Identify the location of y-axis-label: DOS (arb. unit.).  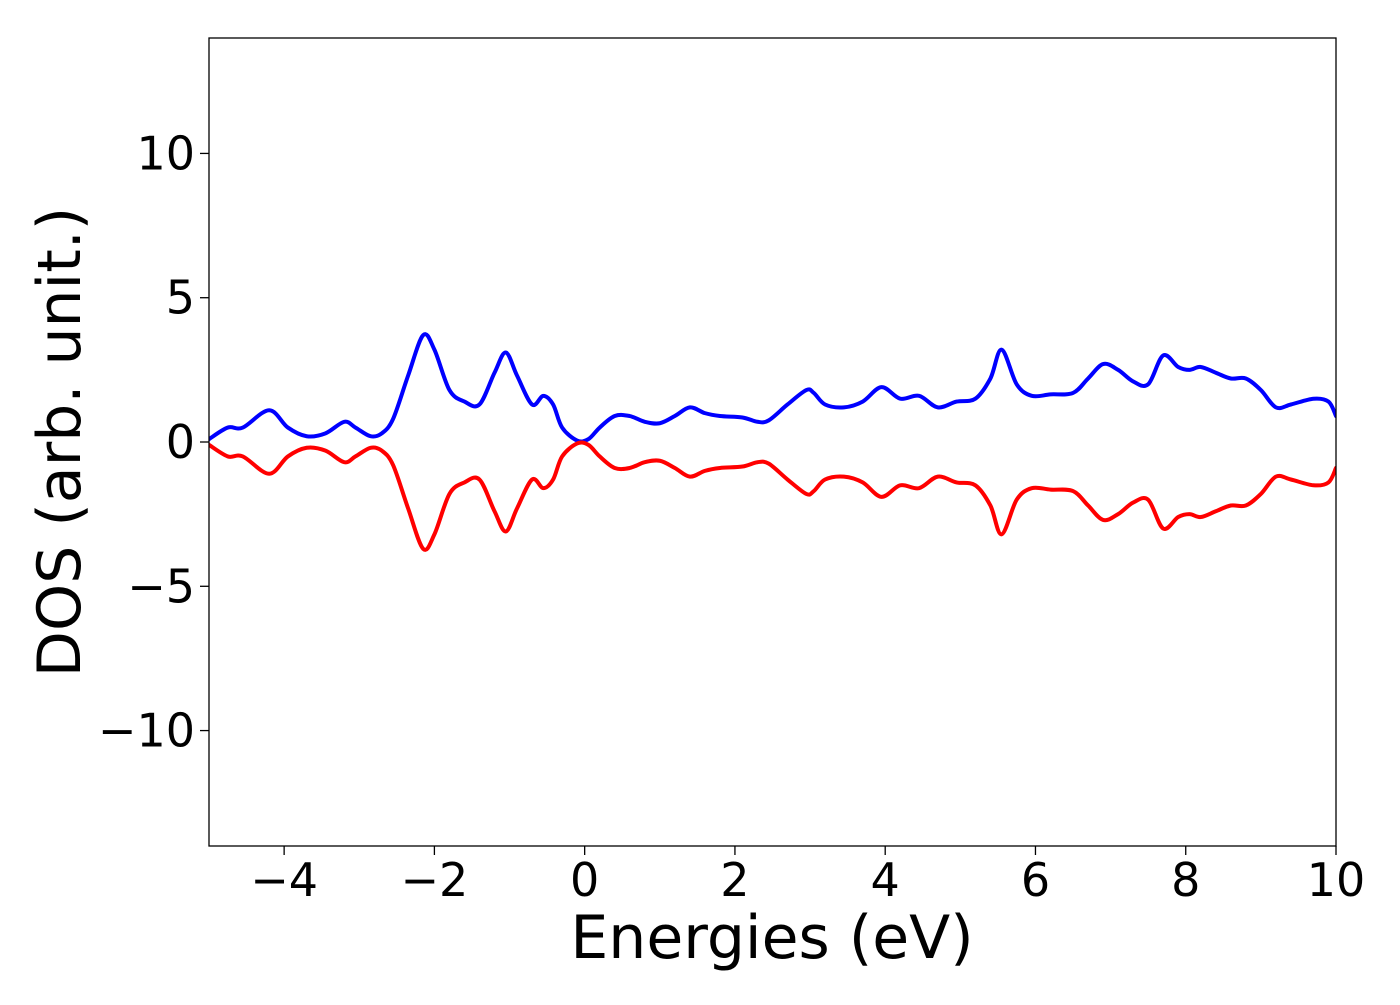
(60, 442).